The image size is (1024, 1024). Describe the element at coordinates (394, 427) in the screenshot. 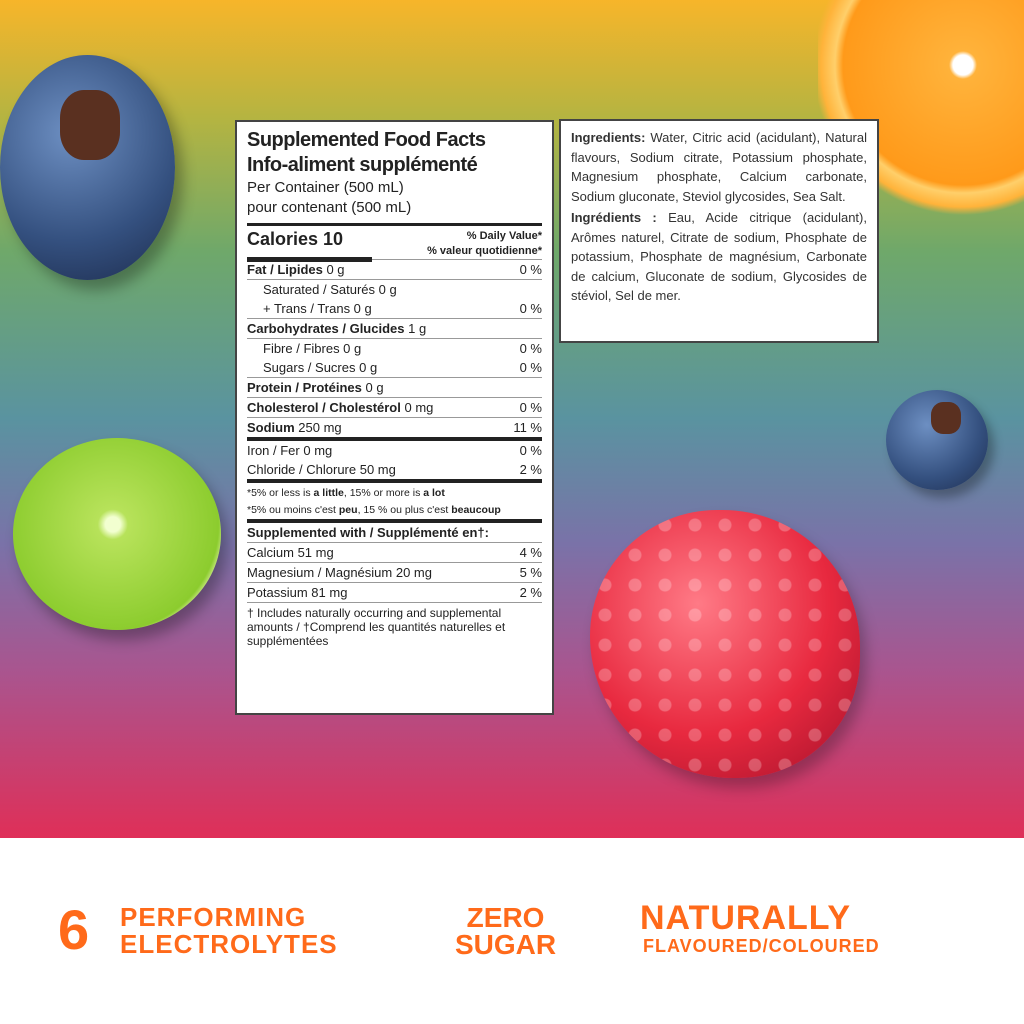

I see `nutrient-row: Sodium 250 mg 11 %` at that location.